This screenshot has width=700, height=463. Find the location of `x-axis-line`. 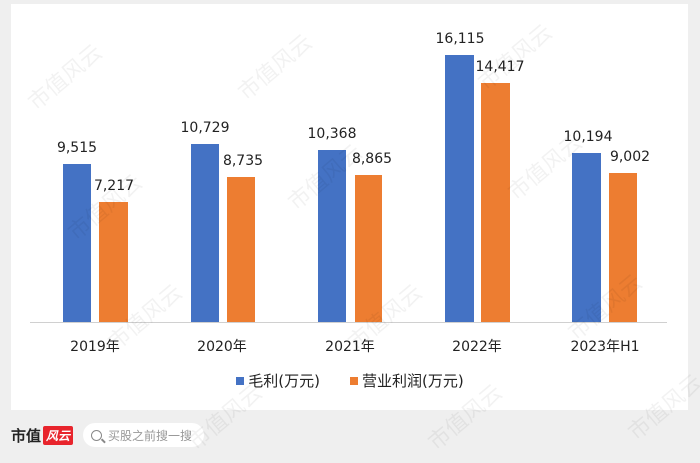

x-axis-line is located at coordinates (348, 322).